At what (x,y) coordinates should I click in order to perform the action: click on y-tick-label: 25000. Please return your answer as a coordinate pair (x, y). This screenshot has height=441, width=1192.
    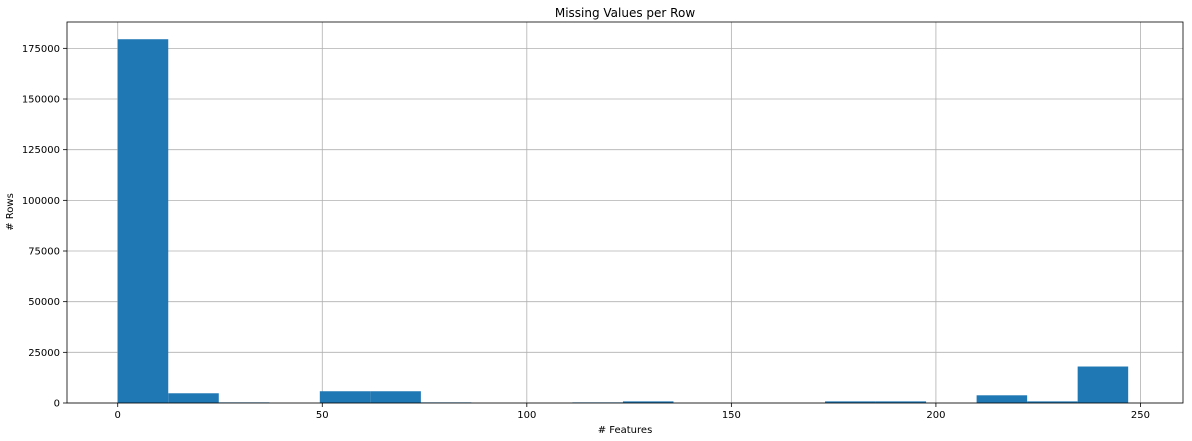
    Looking at the image, I should click on (44, 353).